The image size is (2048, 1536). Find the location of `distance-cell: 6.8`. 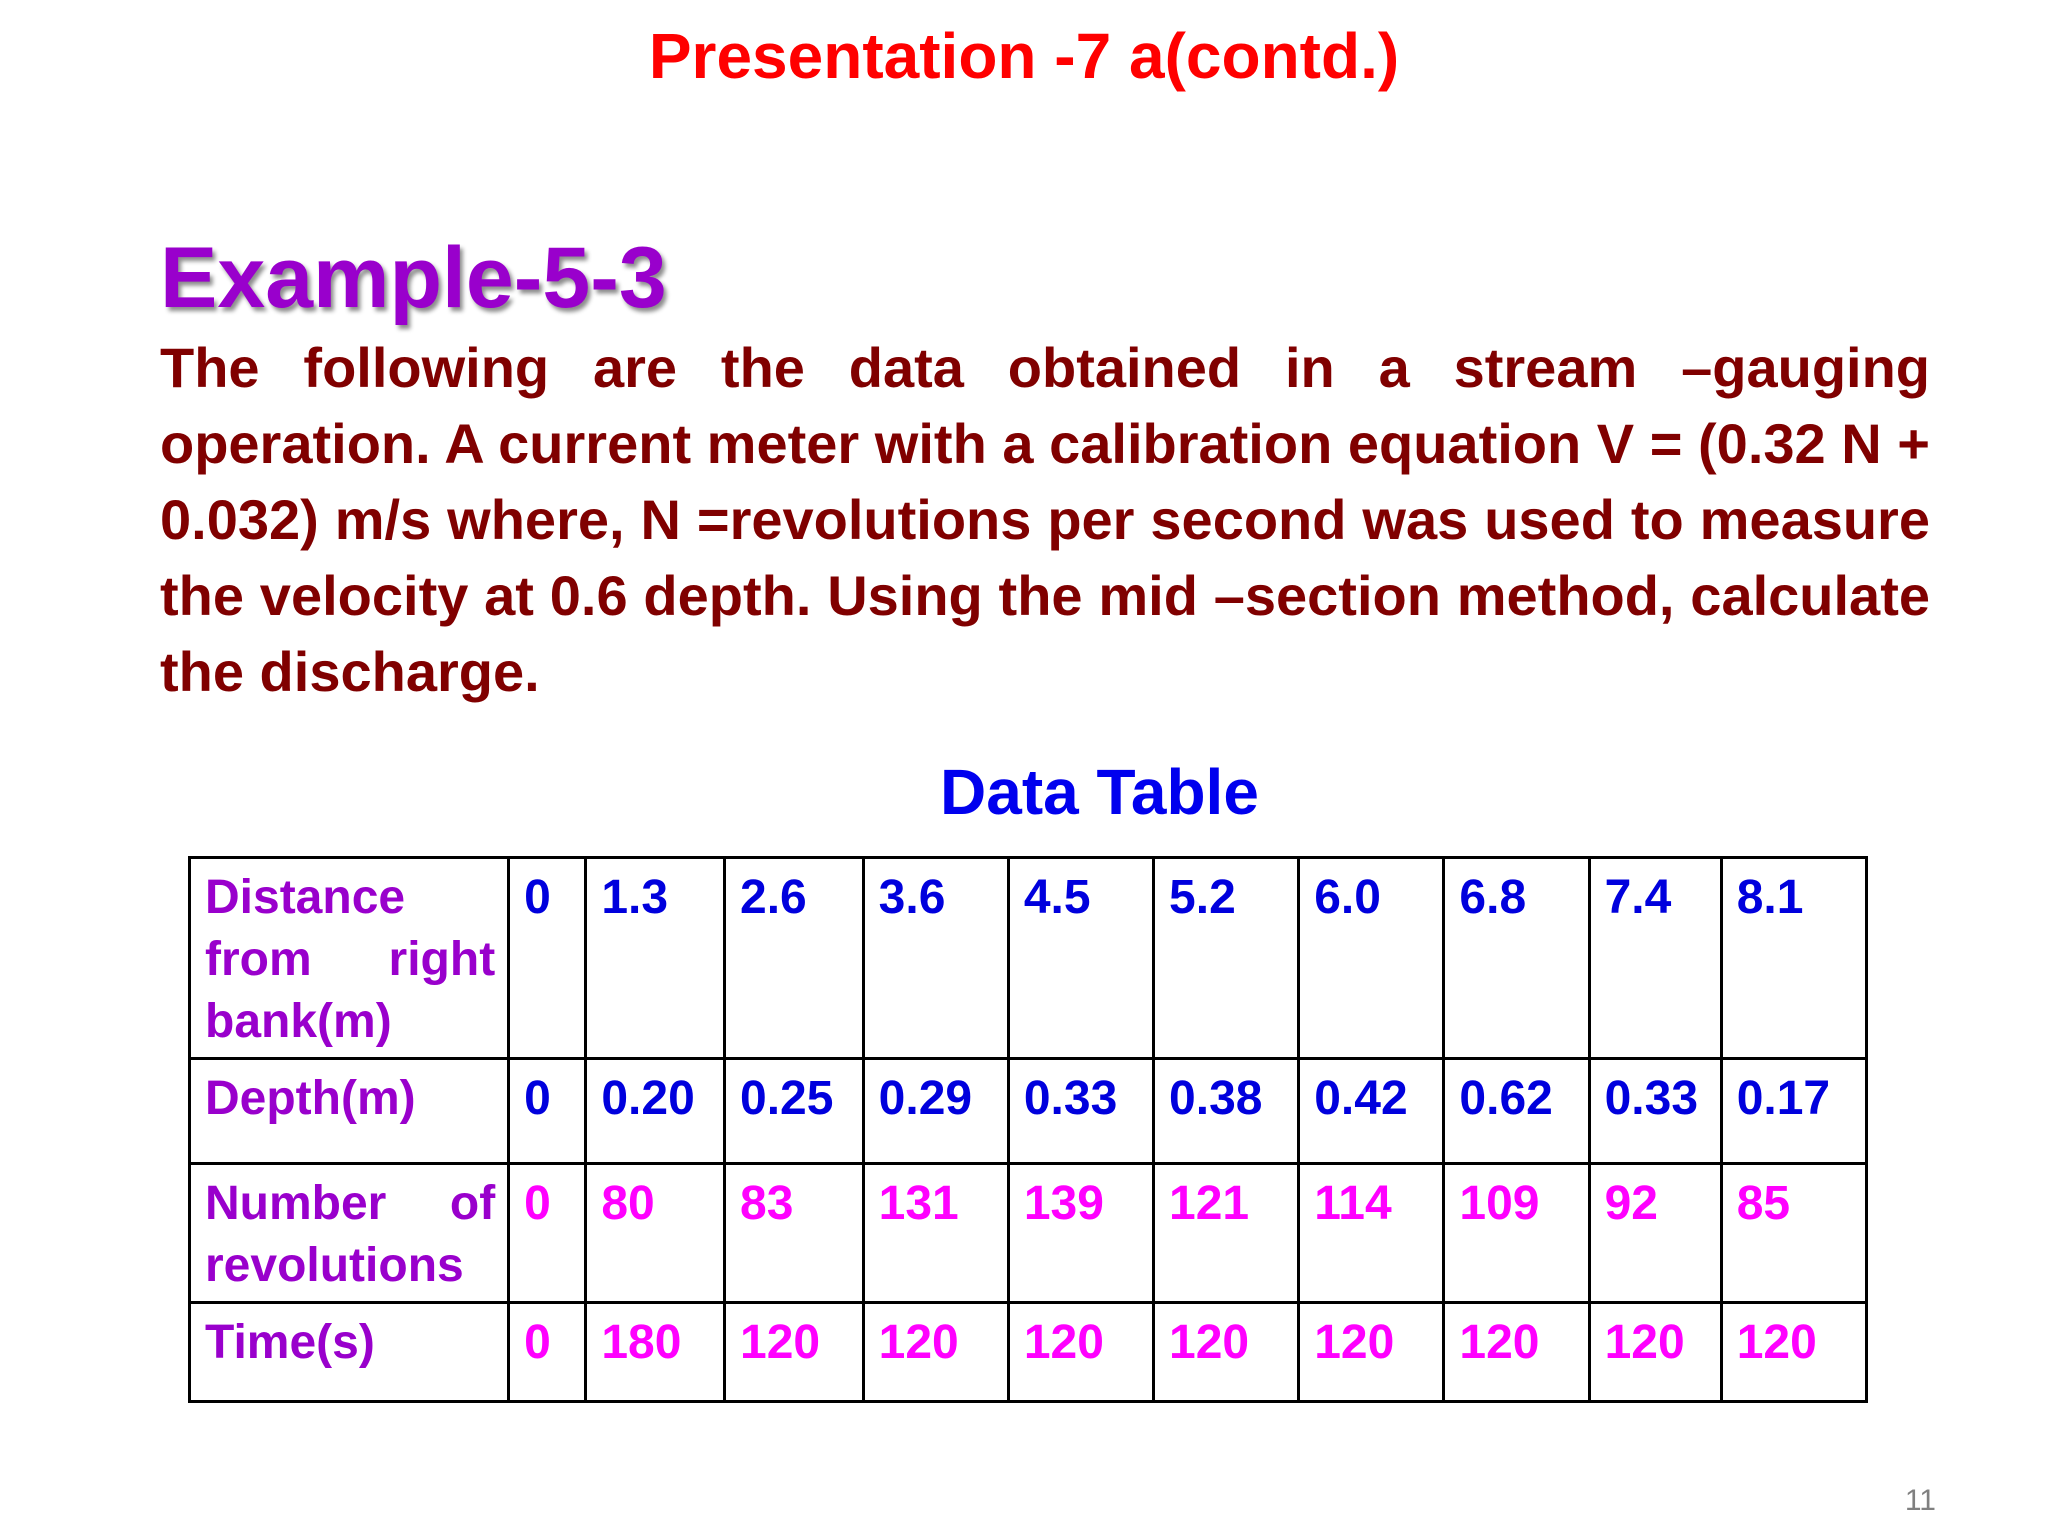

distance-cell: 6.8 is located at coordinates (1516, 958).